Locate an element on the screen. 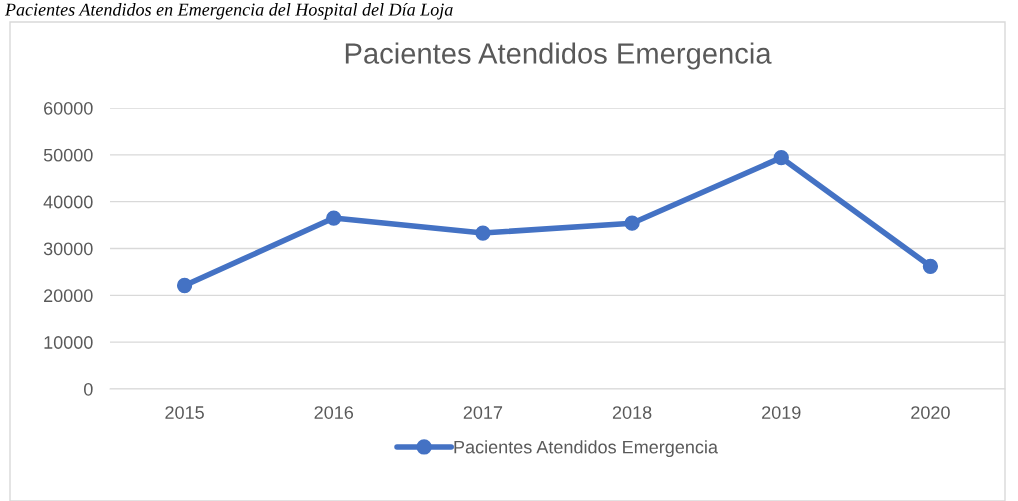 Image resolution: width=1018 pixels, height=501 pixels. y-tick-label: 30000 is located at coordinates (68, 249).